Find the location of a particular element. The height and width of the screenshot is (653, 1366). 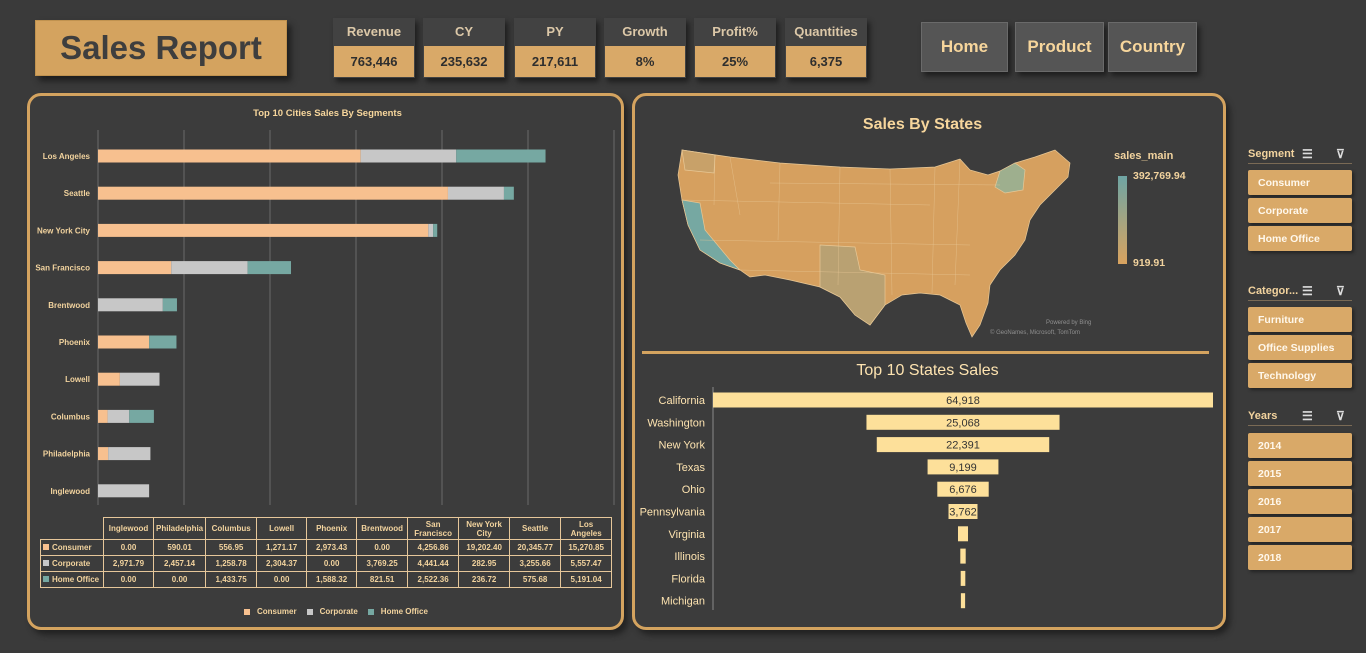

nav-country-button: Country is located at coordinates (1152, 47).